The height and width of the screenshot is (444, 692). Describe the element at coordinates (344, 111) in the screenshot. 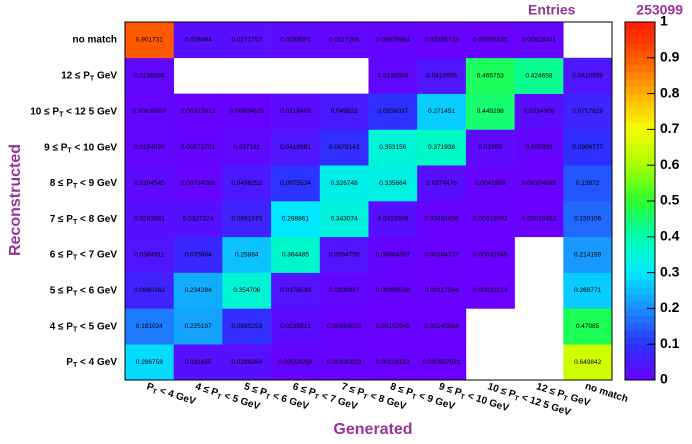

I see `cell-label: 0.049922` at that location.